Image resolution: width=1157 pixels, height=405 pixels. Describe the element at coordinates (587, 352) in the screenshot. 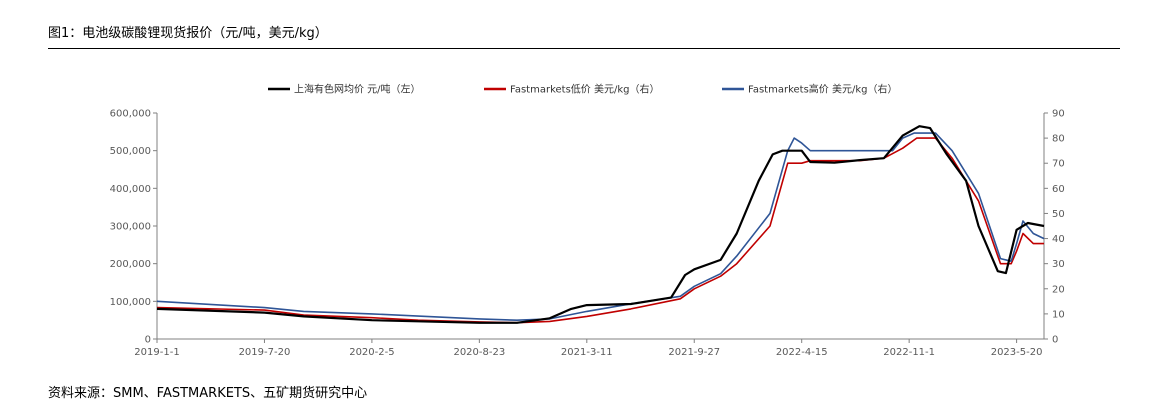

I see `x-tick-label: 2021-3-11` at that location.